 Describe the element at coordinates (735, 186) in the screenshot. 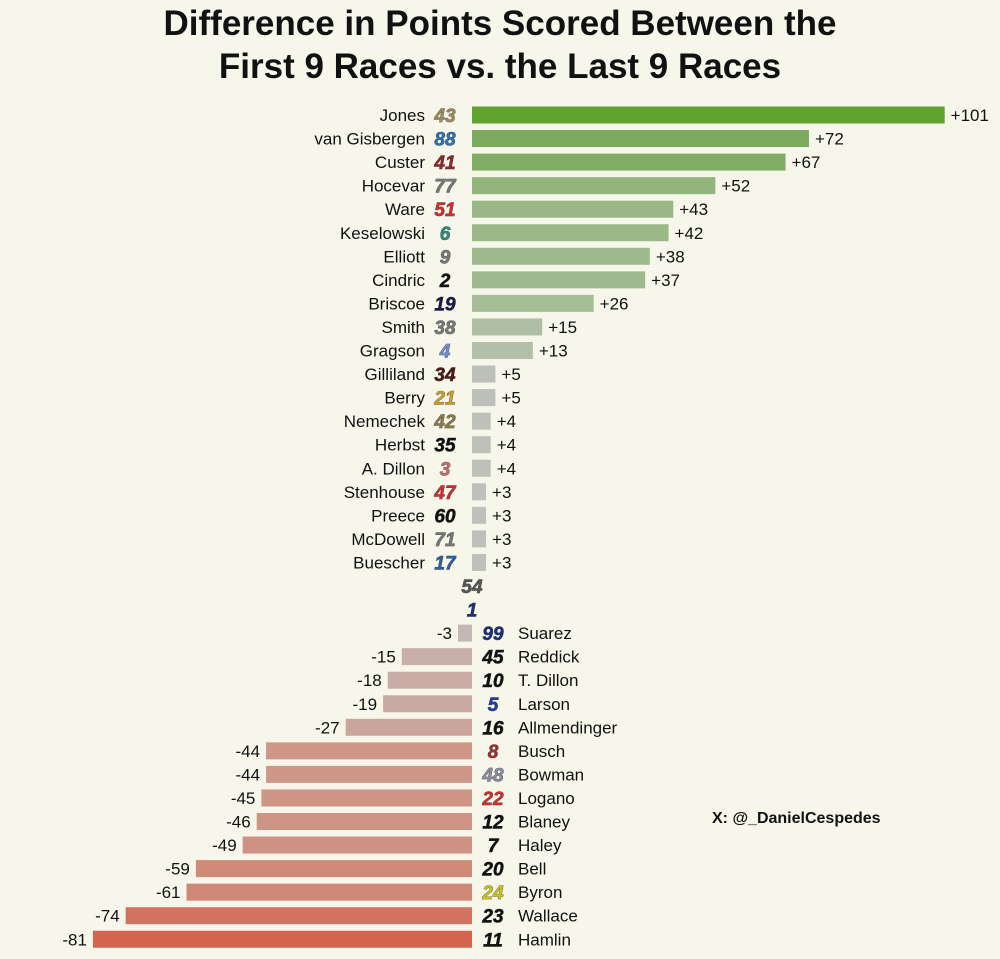

I see `value-label: +52` at that location.